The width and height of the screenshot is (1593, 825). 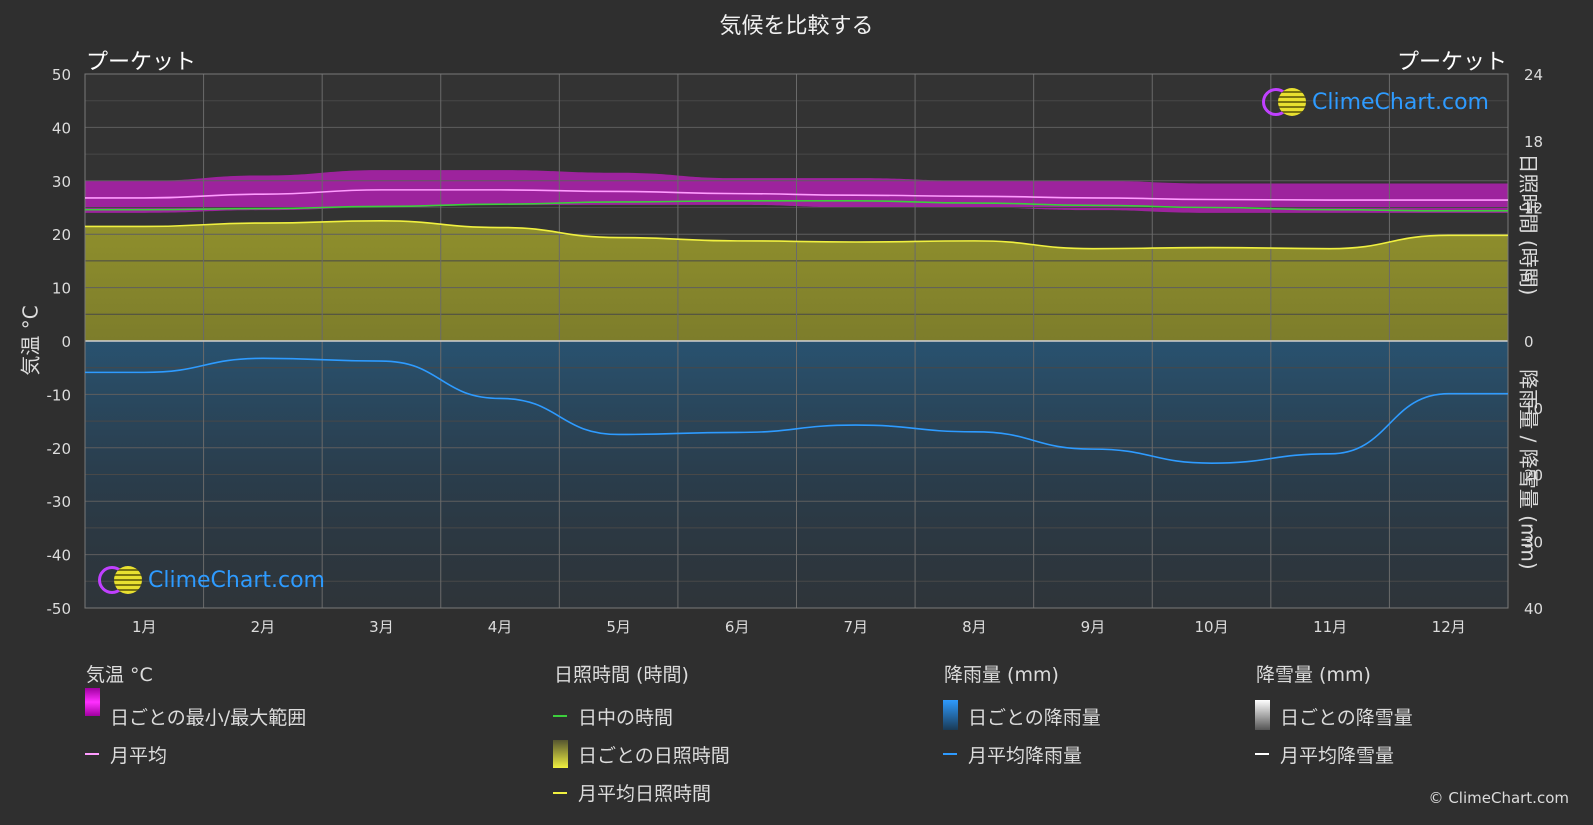 I want to click on legend-sunshine-swatch, so click(x=560, y=754).